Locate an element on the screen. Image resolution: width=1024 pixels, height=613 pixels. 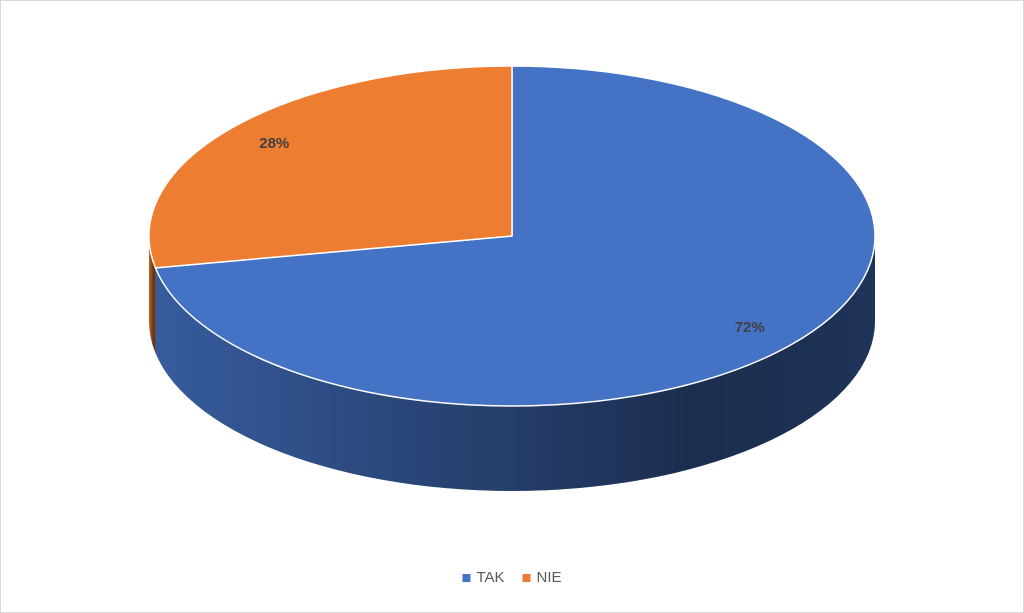
data-label: 72% is located at coordinates (750, 327).